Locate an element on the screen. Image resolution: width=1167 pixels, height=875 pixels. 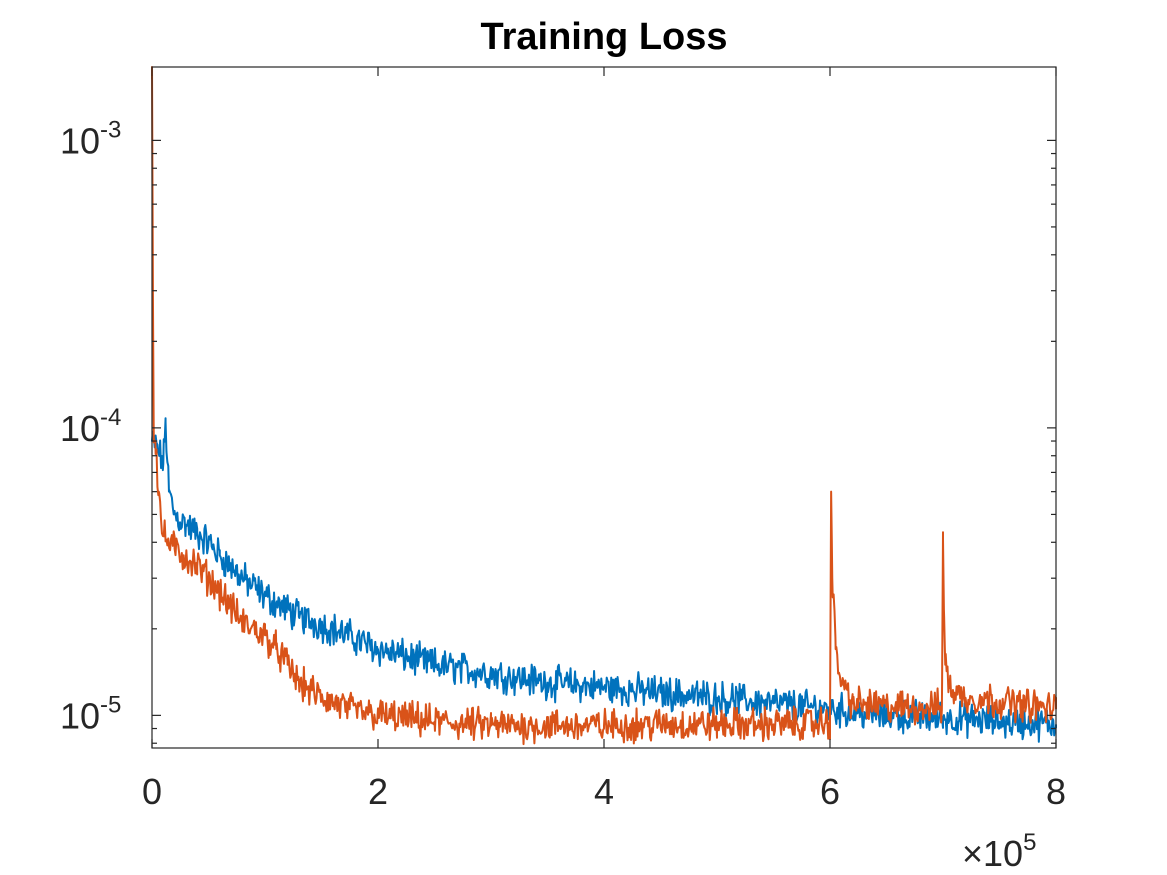
x-tick-labels: 0 2 4 6 8 is located at coordinates (604, 791).